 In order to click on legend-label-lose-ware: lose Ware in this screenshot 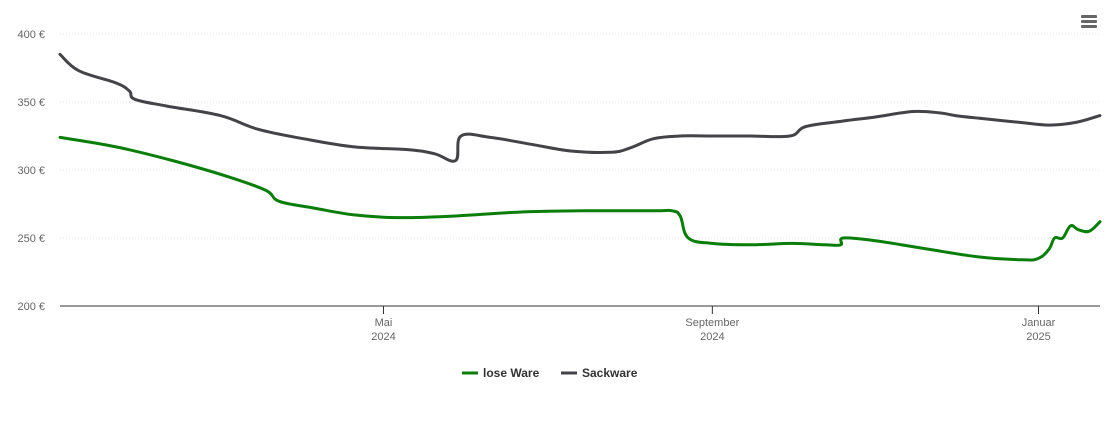, I will do `click(511, 373)`.